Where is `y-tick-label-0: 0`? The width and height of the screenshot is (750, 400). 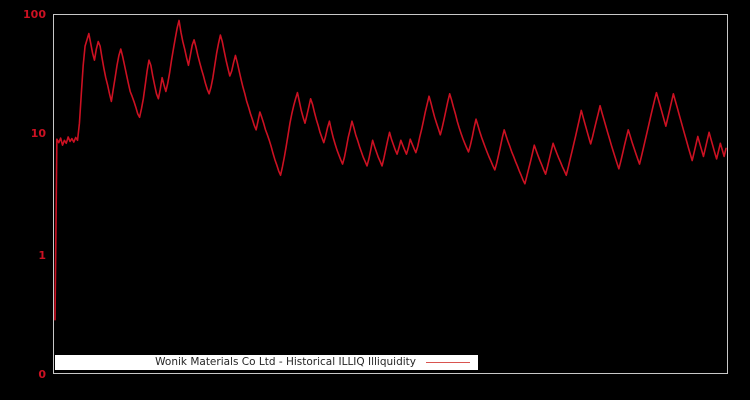 y-tick-label-0: 0 is located at coordinates (42, 374).